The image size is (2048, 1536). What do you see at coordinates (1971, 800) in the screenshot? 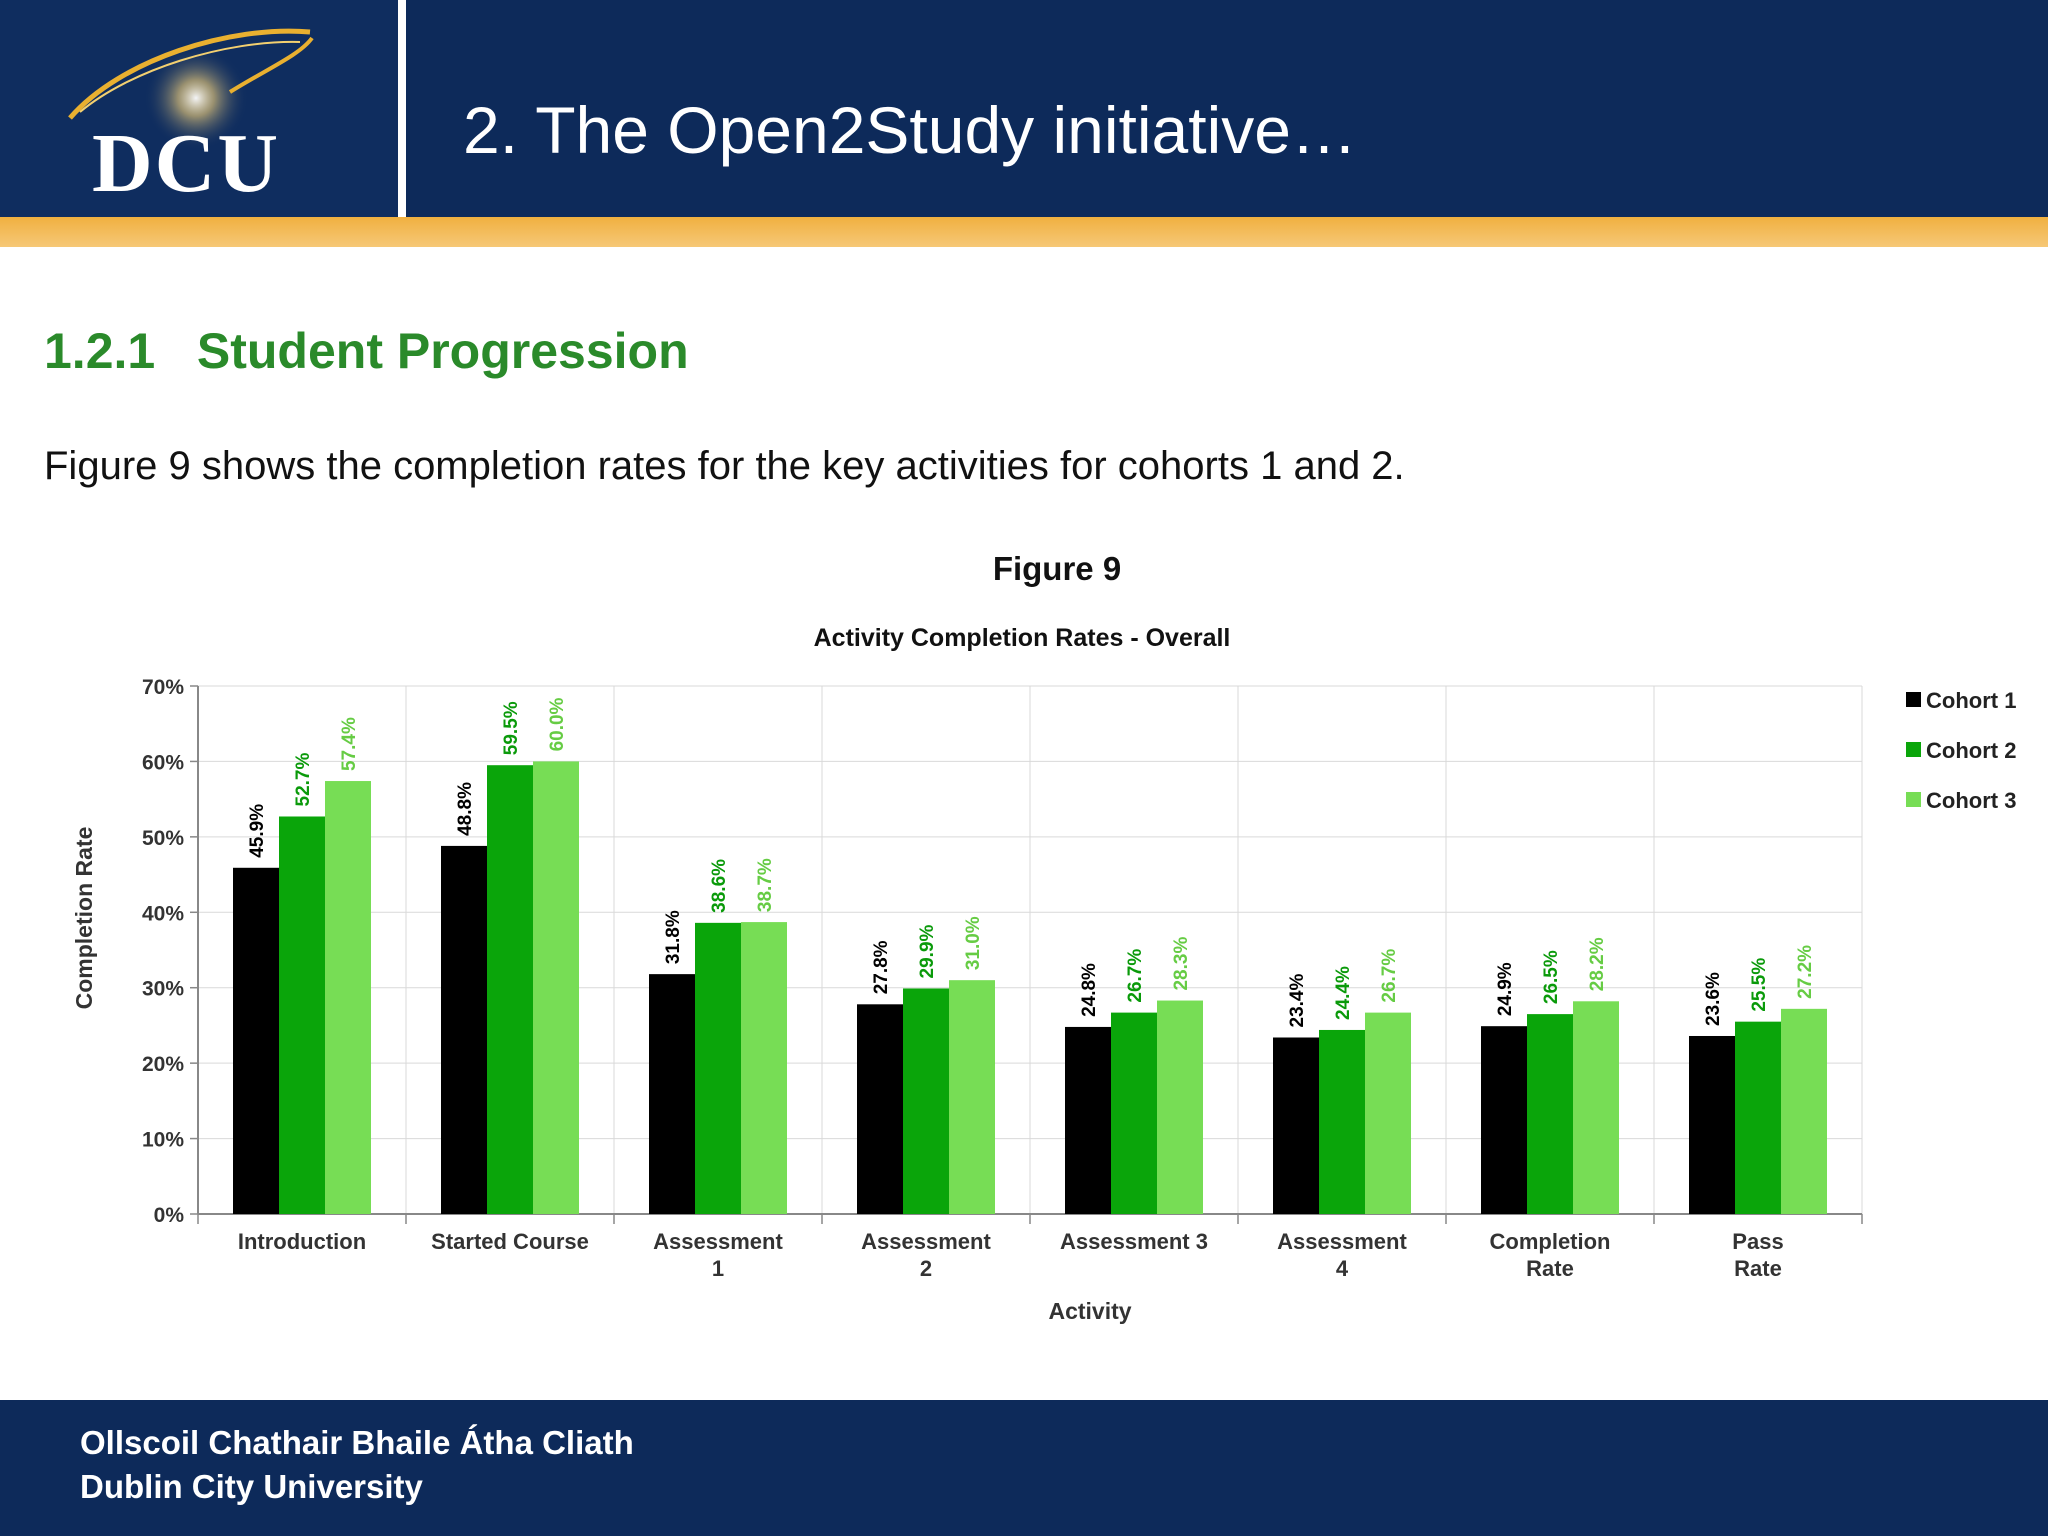
I see `legend-label: Cohort 3` at bounding box center [1971, 800].